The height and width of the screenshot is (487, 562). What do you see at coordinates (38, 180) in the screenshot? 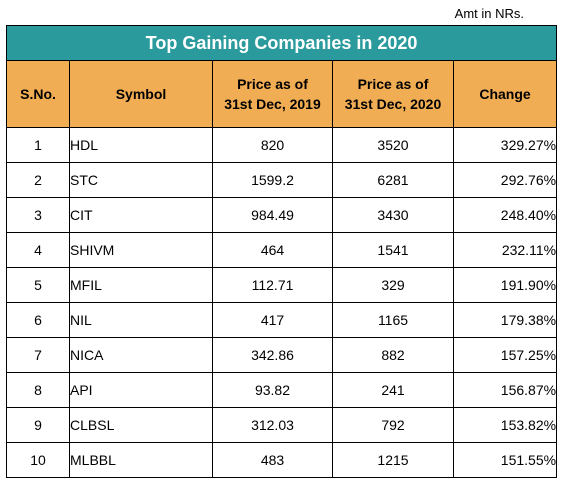
I see `cell-sno: 2` at bounding box center [38, 180].